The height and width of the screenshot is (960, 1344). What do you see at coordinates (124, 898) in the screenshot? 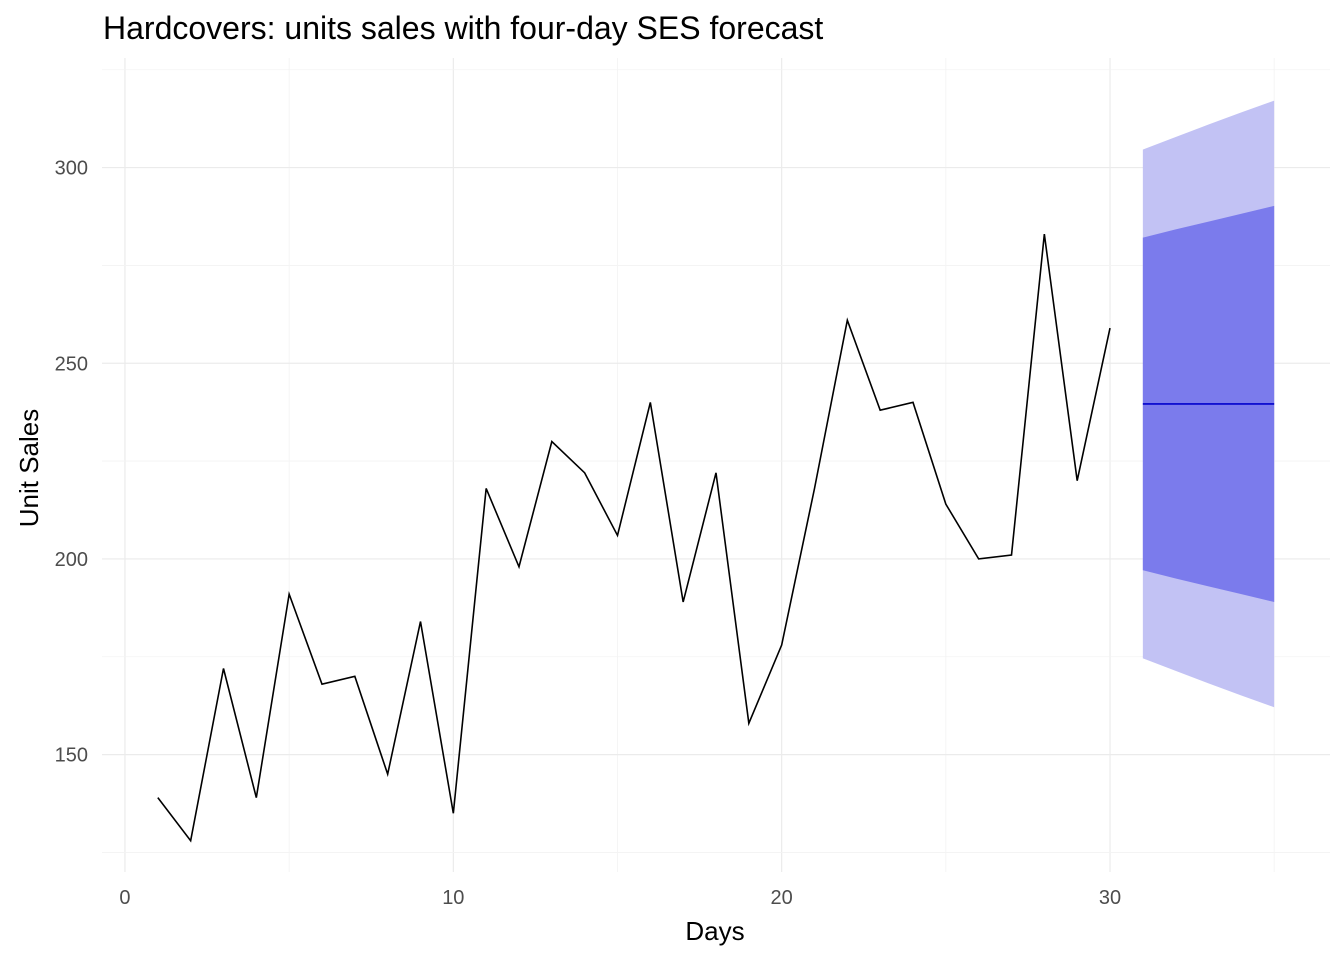
I see `x-tick-label: 0` at bounding box center [124, 898].